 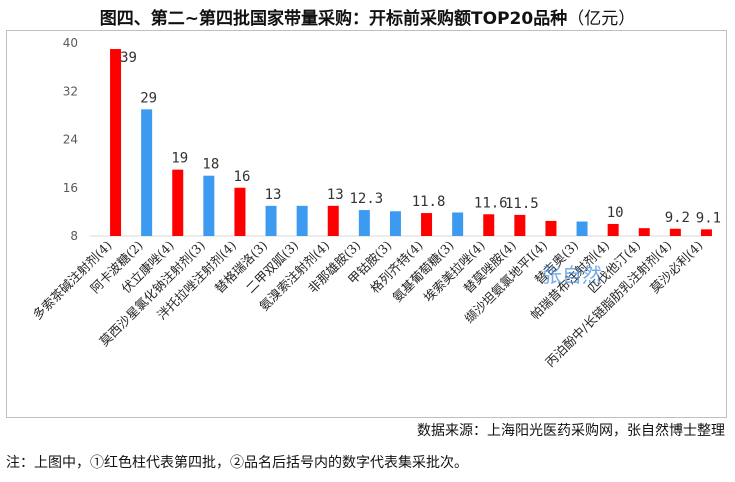 What do you see at coordinates (571, 431) in the screenshot?
I see `data-source: 数据来源：上海阳光医药采购网，张自然博士整理` at bounding box center [571, 431].